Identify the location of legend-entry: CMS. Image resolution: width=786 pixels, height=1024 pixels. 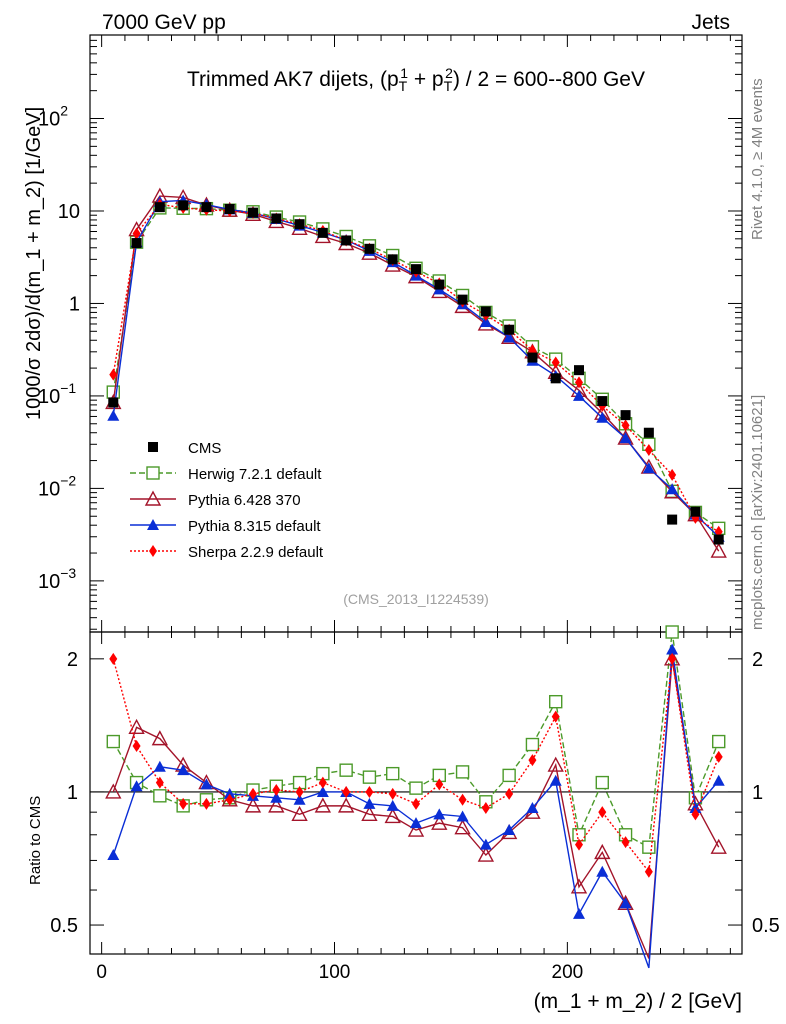
(184, 448).